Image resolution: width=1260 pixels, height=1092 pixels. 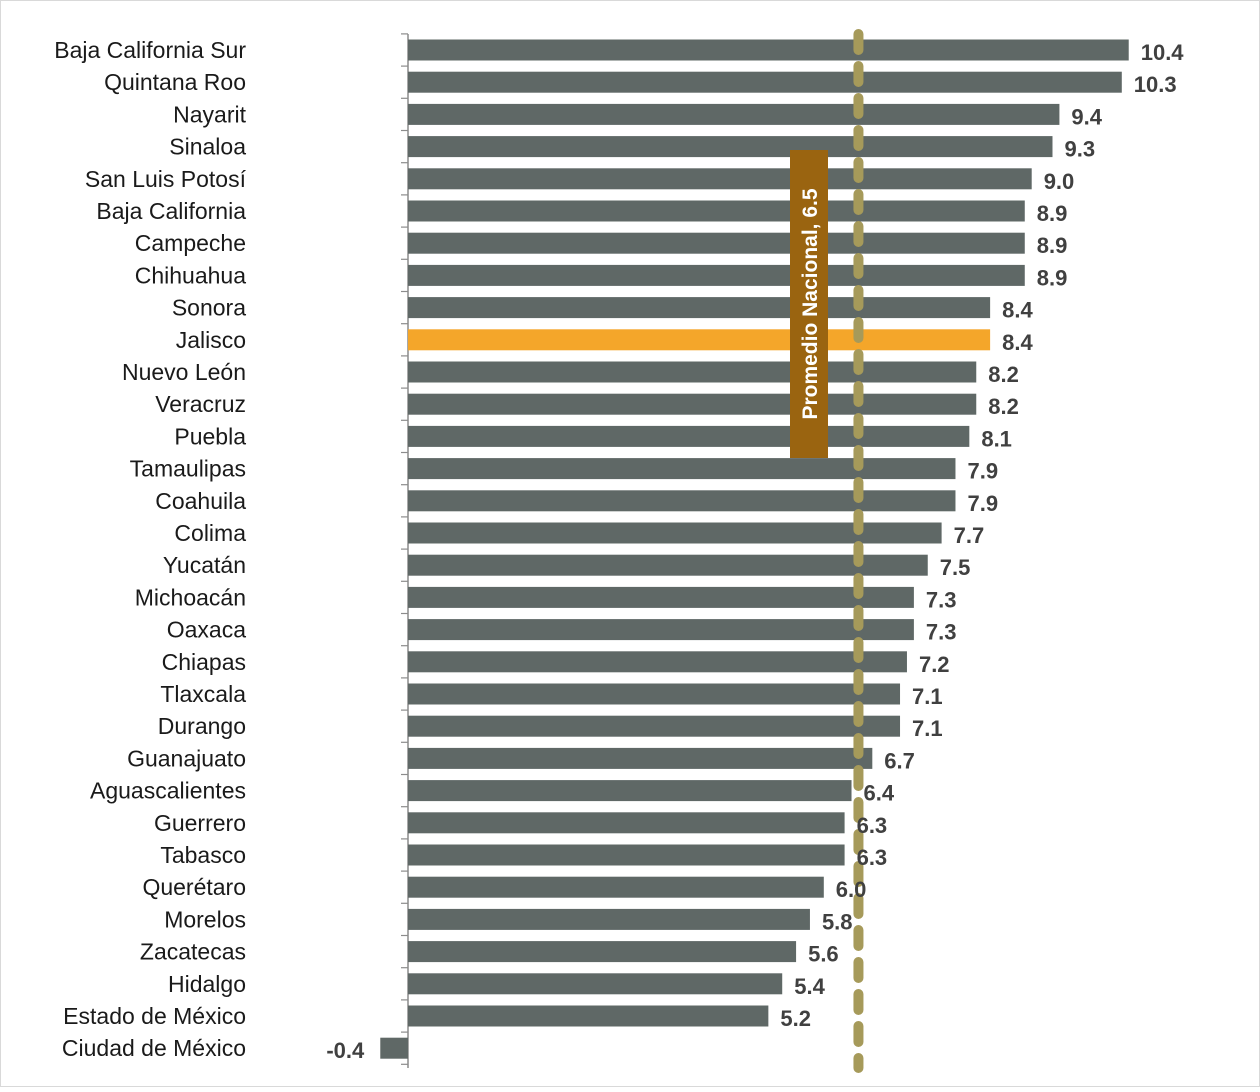 I want to click on reference-label: Promedio Nacional, 6.5, so click(x=810, y=303).